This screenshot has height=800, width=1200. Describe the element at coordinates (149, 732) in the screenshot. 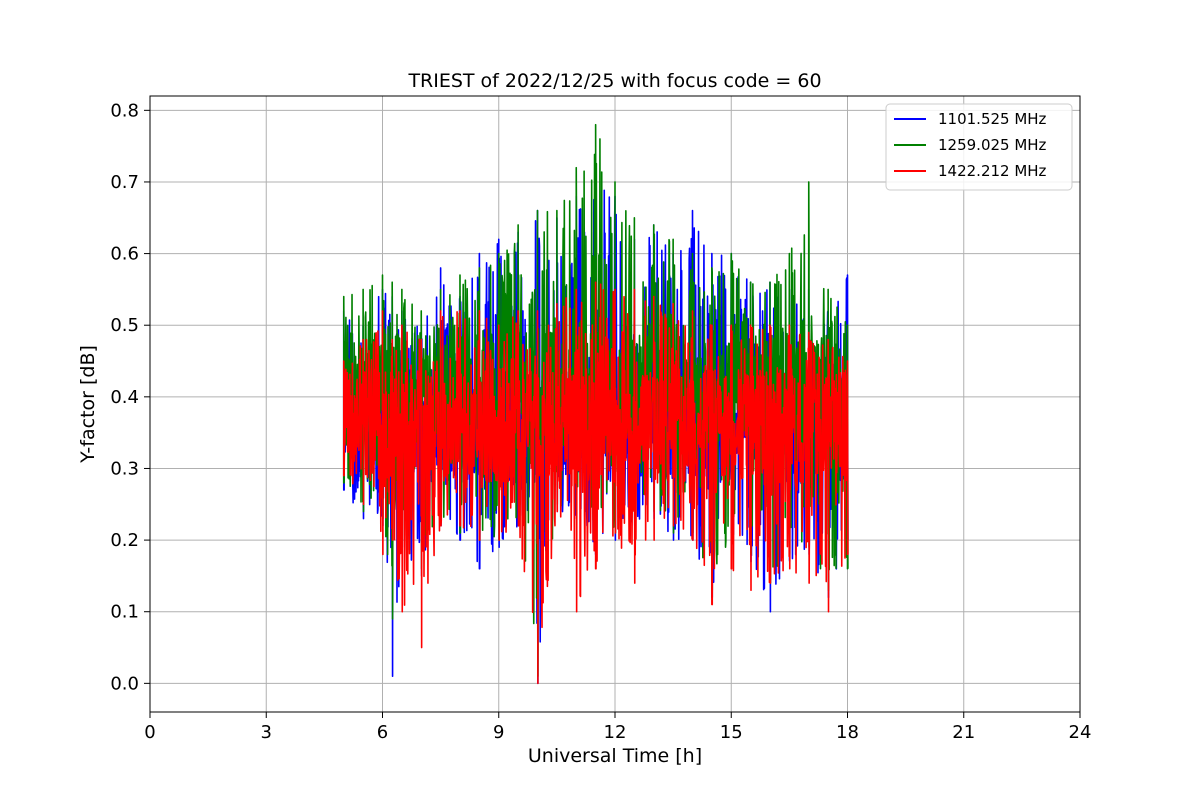

I see `x-tick-label: 0` at that location.